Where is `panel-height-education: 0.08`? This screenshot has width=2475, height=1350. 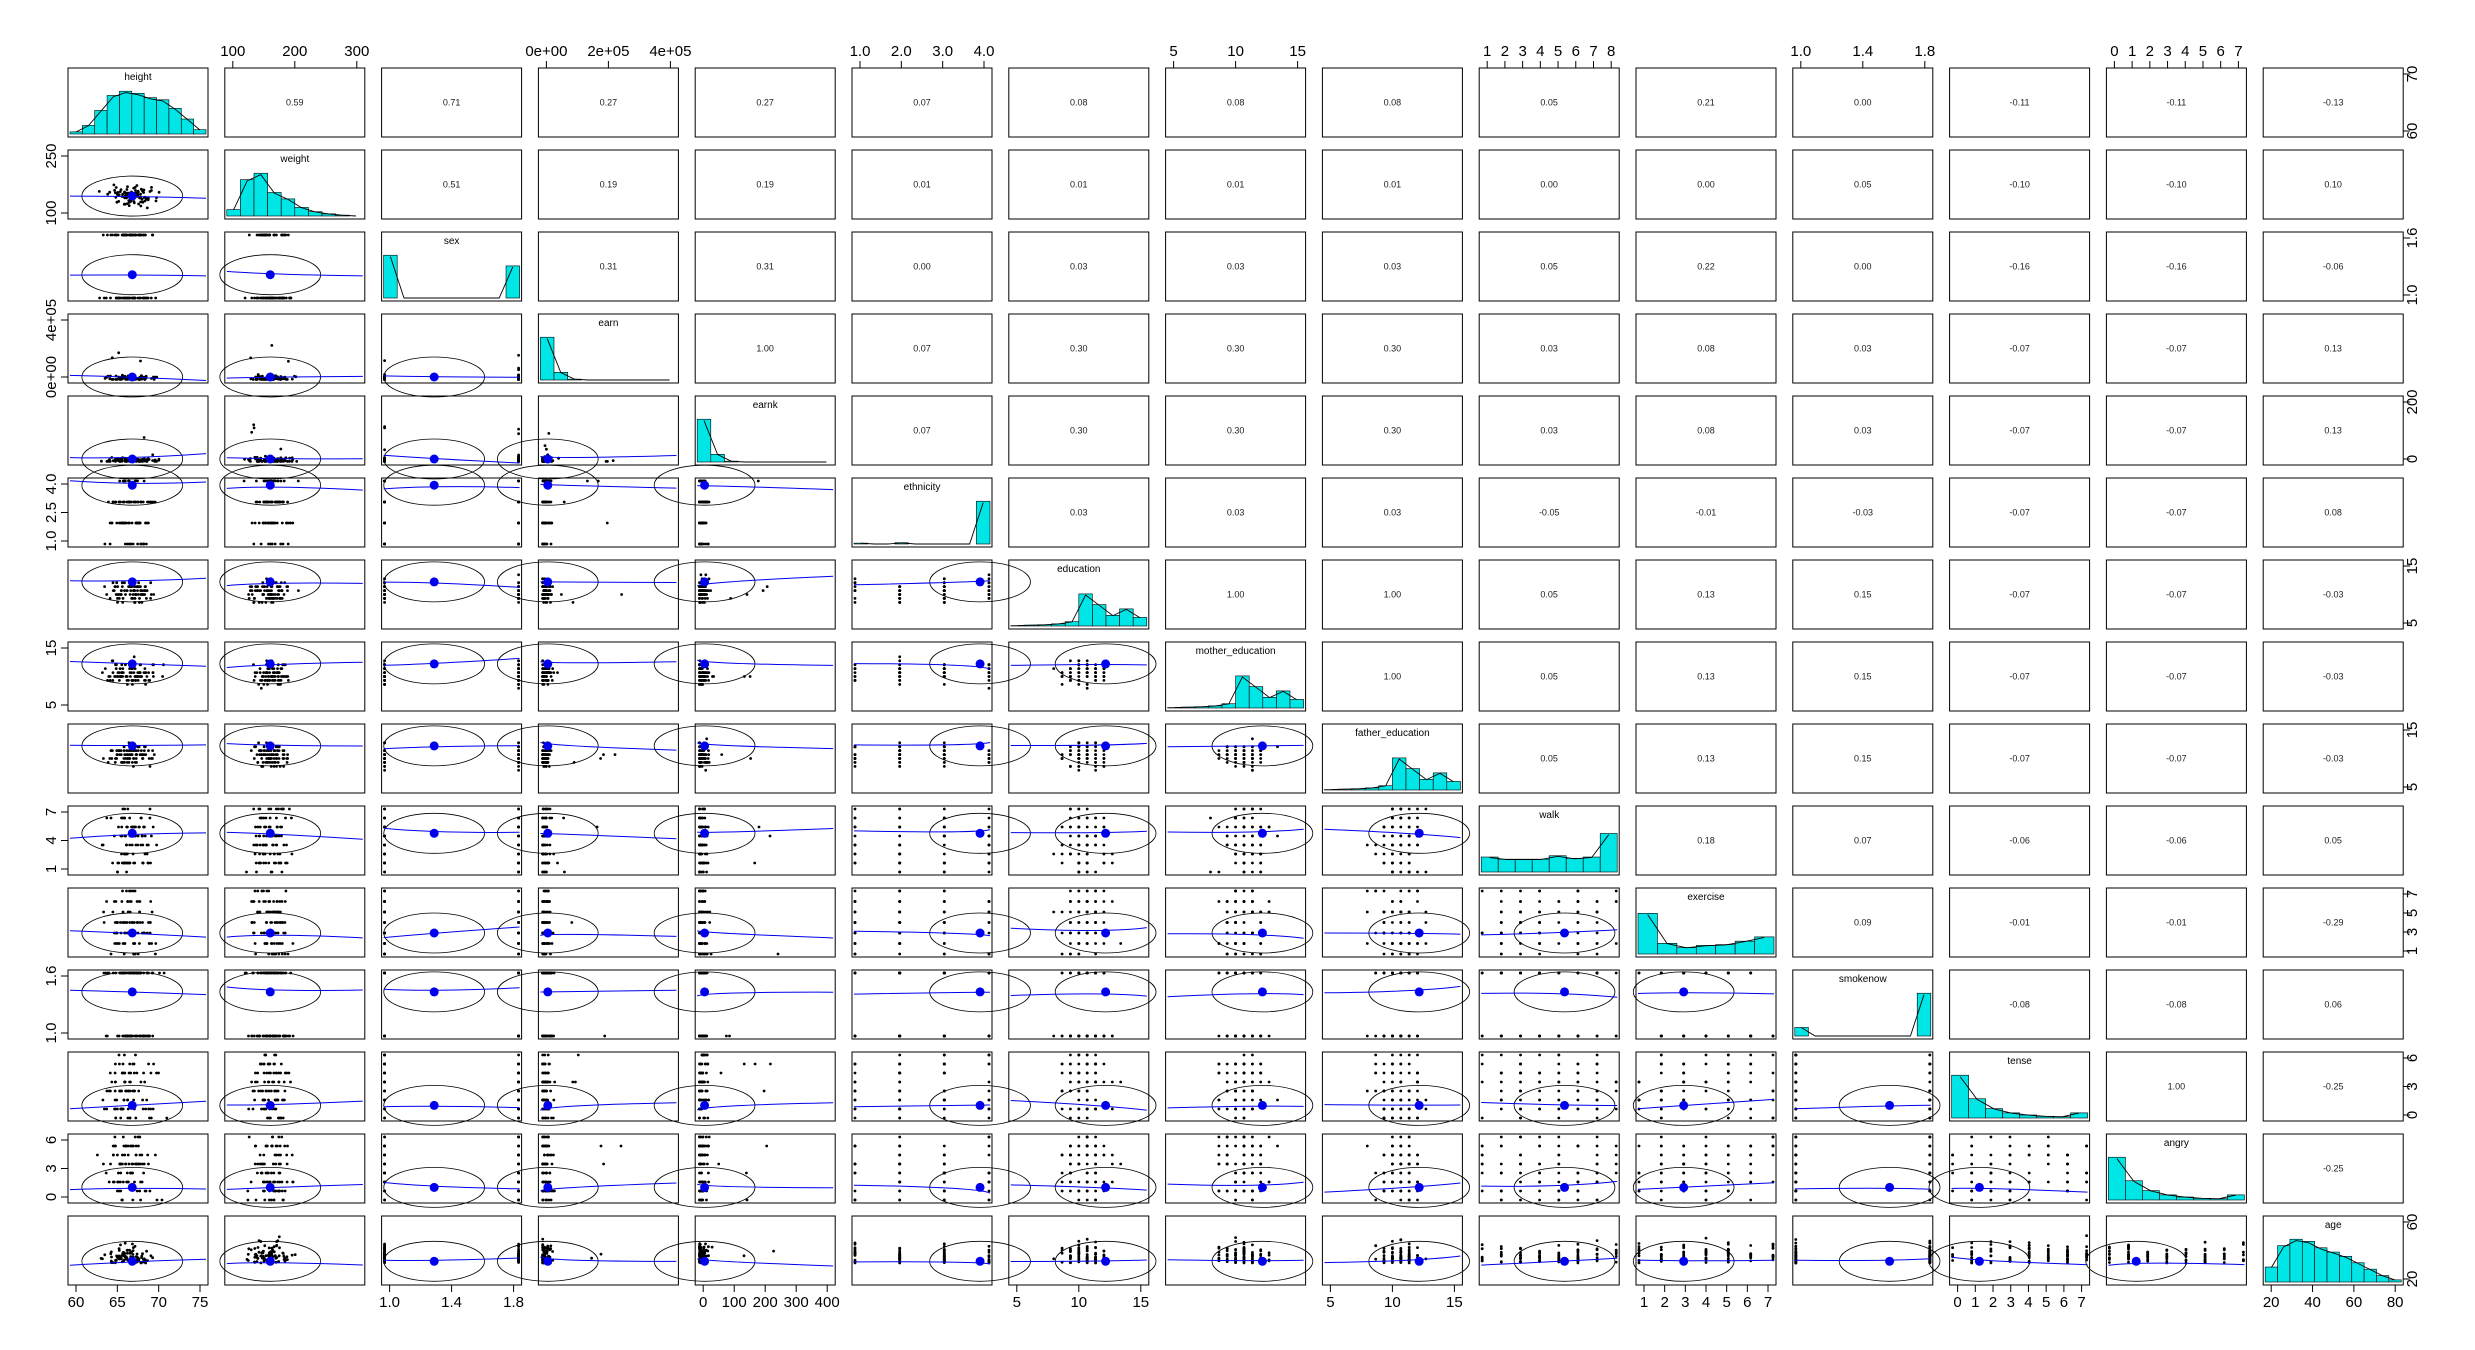 panel-height-education: 0.08 is located at coordinates (1079, 102).